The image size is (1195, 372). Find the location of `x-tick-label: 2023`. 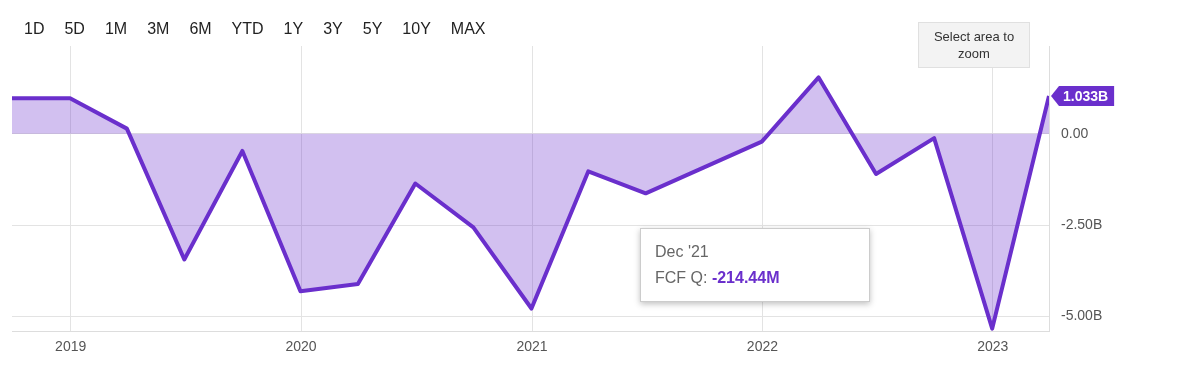

x-tick-label: 2023 is located at coordinates (993, 346).